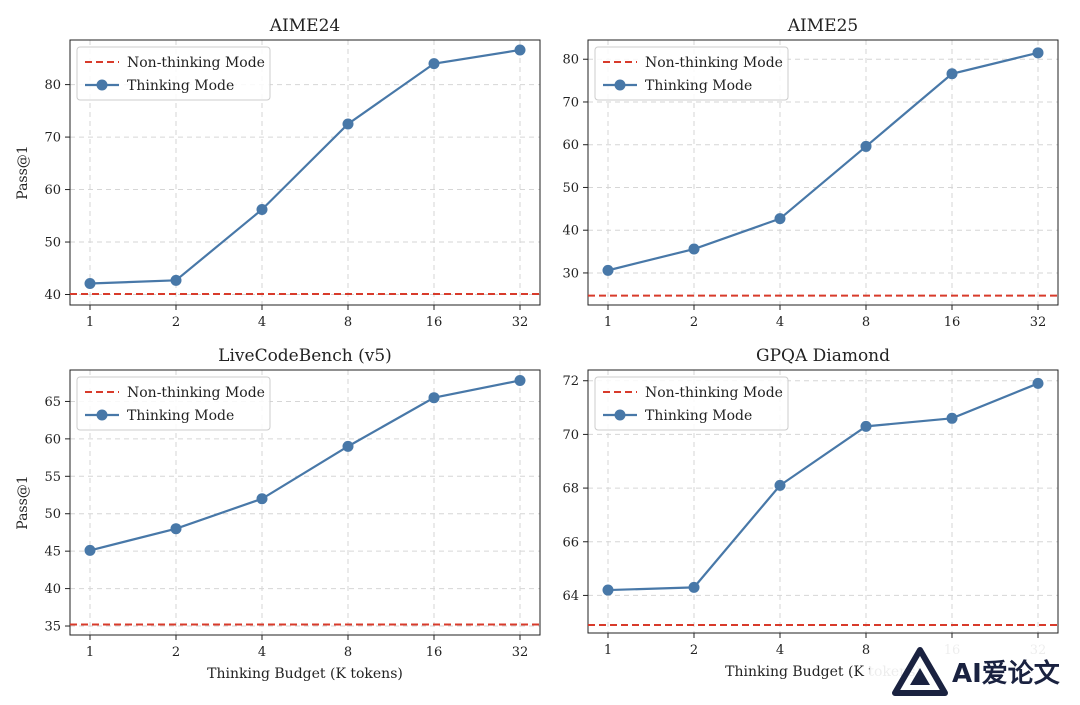  What do you see at coordinates (570, 542) in the screenshot?
I see `y-tick-label: 66` at bounding box center [570, 542].